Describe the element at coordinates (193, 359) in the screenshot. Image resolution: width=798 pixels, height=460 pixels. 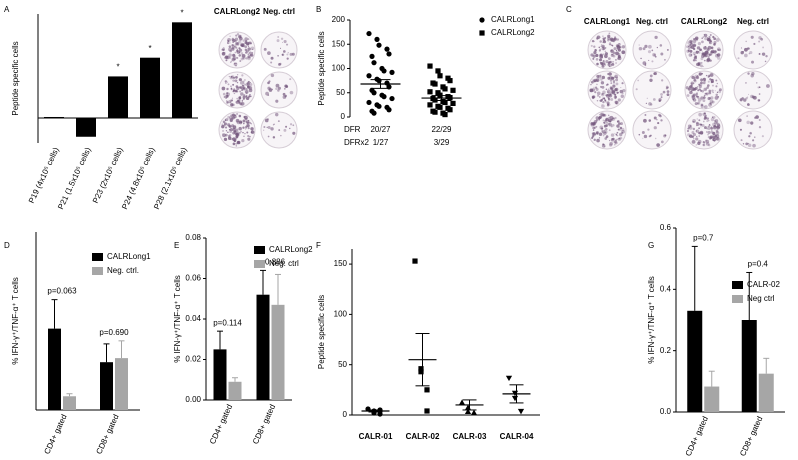
I see `y-tick-label: 0.02` at that location.